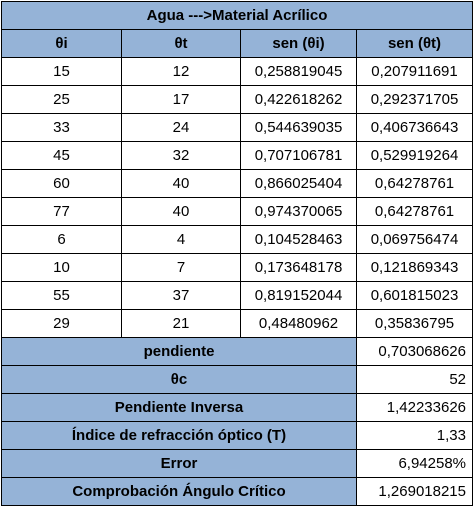 This screenshot has height=506, width=474. What do you see at coordinates (61, 267) in the screenshot?
I see `cell-theta-i: 10` at bounding box center [61, 267].